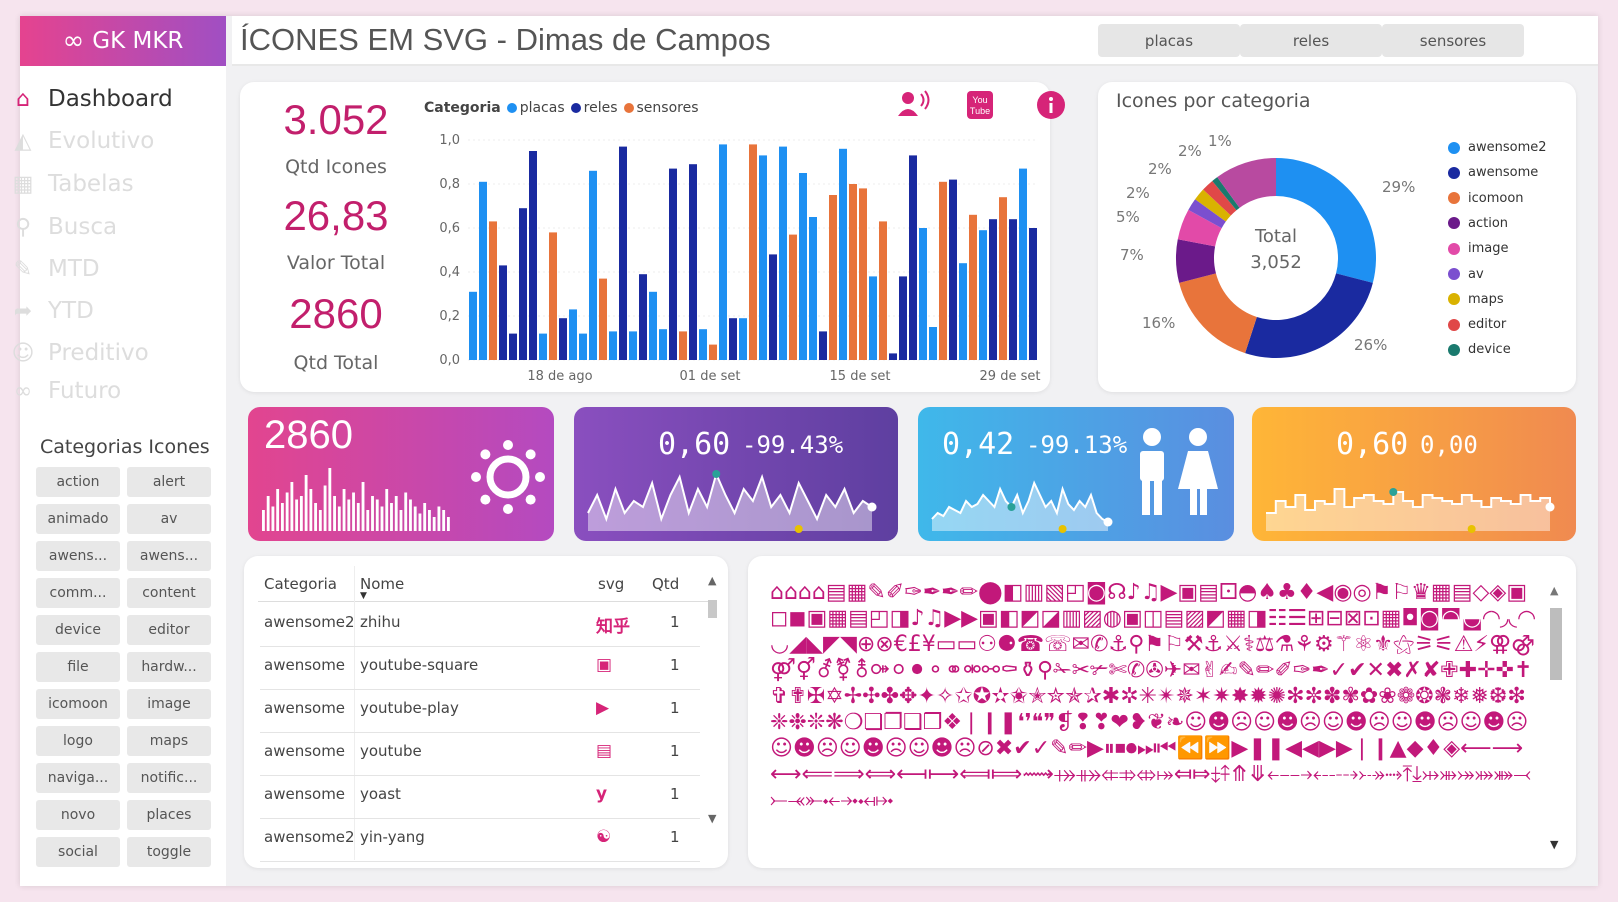 This screenshot has width=1618, height=902. I want to click on category-button: action, so click(78, 482).